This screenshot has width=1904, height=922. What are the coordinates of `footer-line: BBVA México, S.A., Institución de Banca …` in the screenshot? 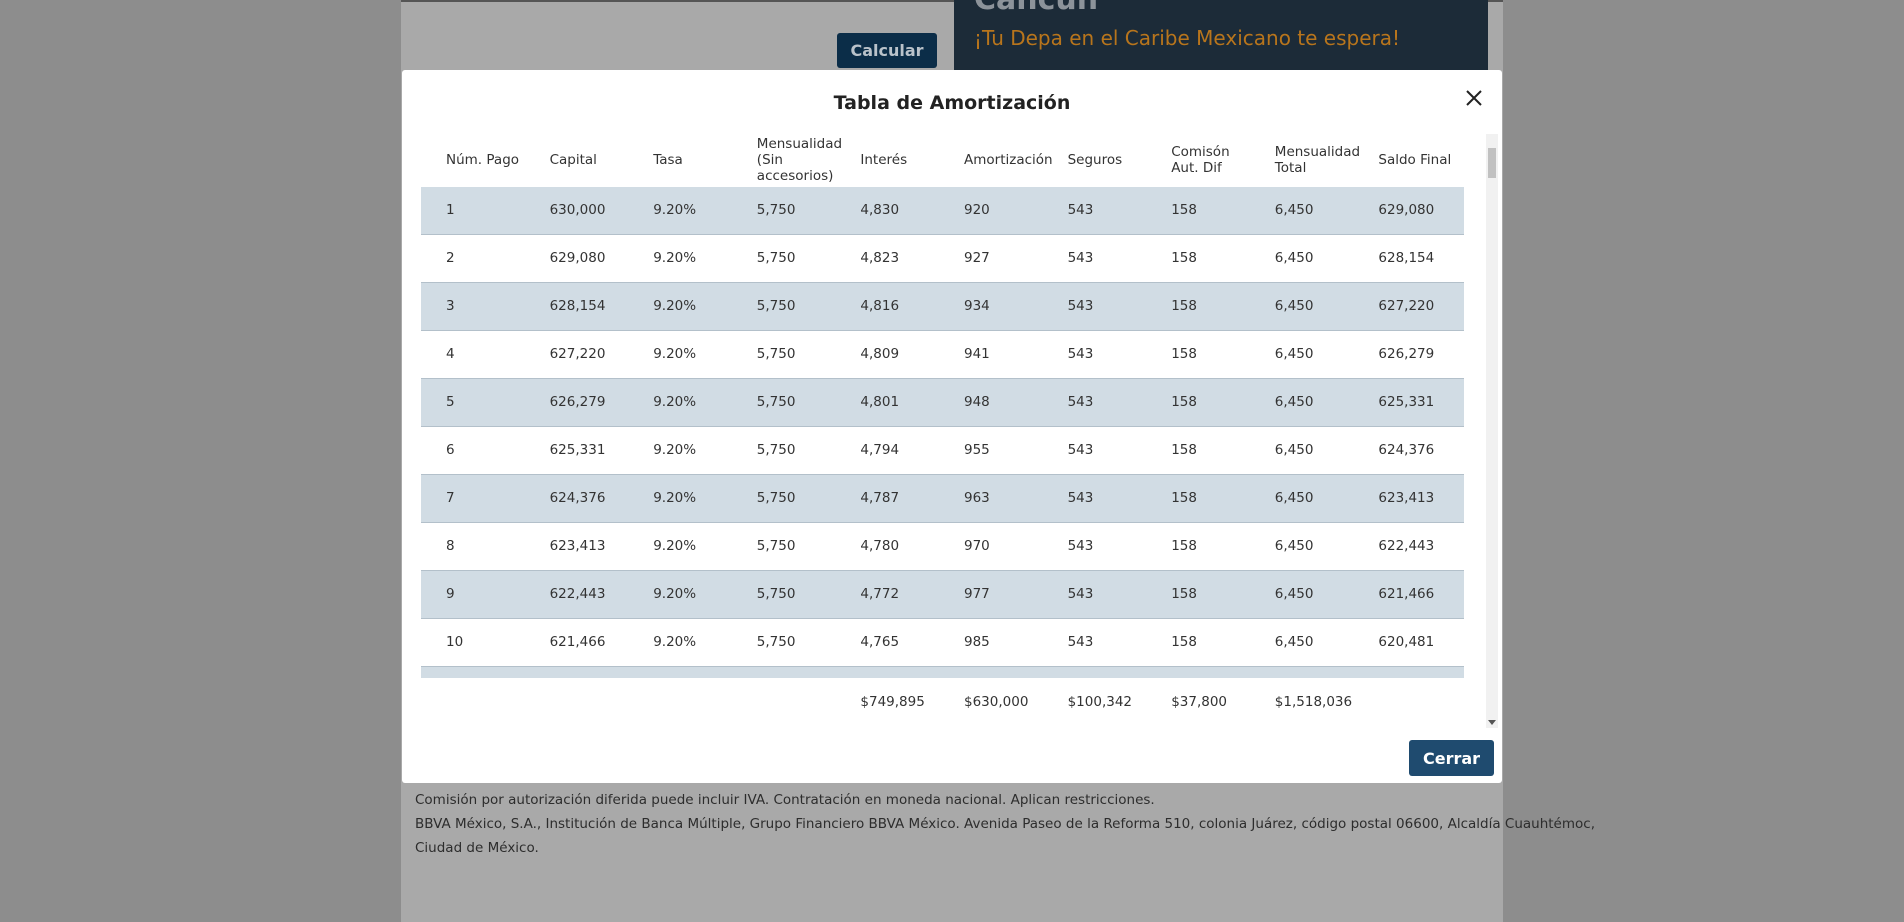 It's located at (1005, 824).